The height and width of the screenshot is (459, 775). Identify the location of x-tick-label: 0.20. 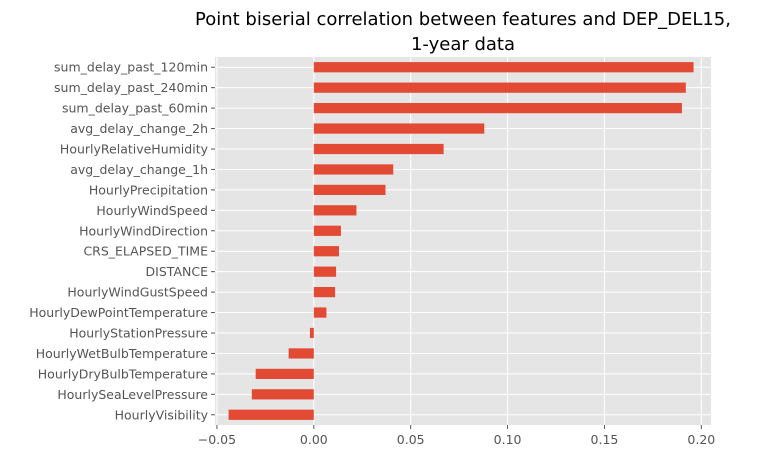
(701, 439).